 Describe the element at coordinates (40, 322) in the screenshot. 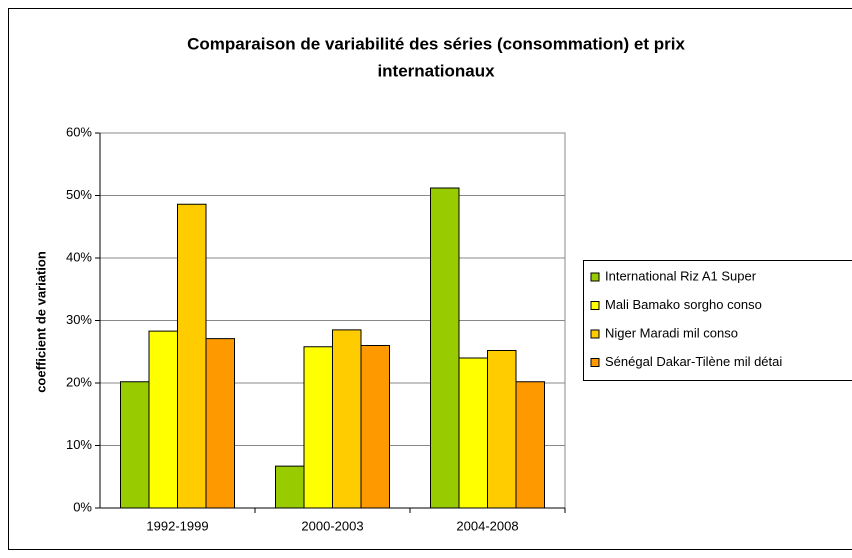

I see `y-axis-title: coefficient de variation` at that location.